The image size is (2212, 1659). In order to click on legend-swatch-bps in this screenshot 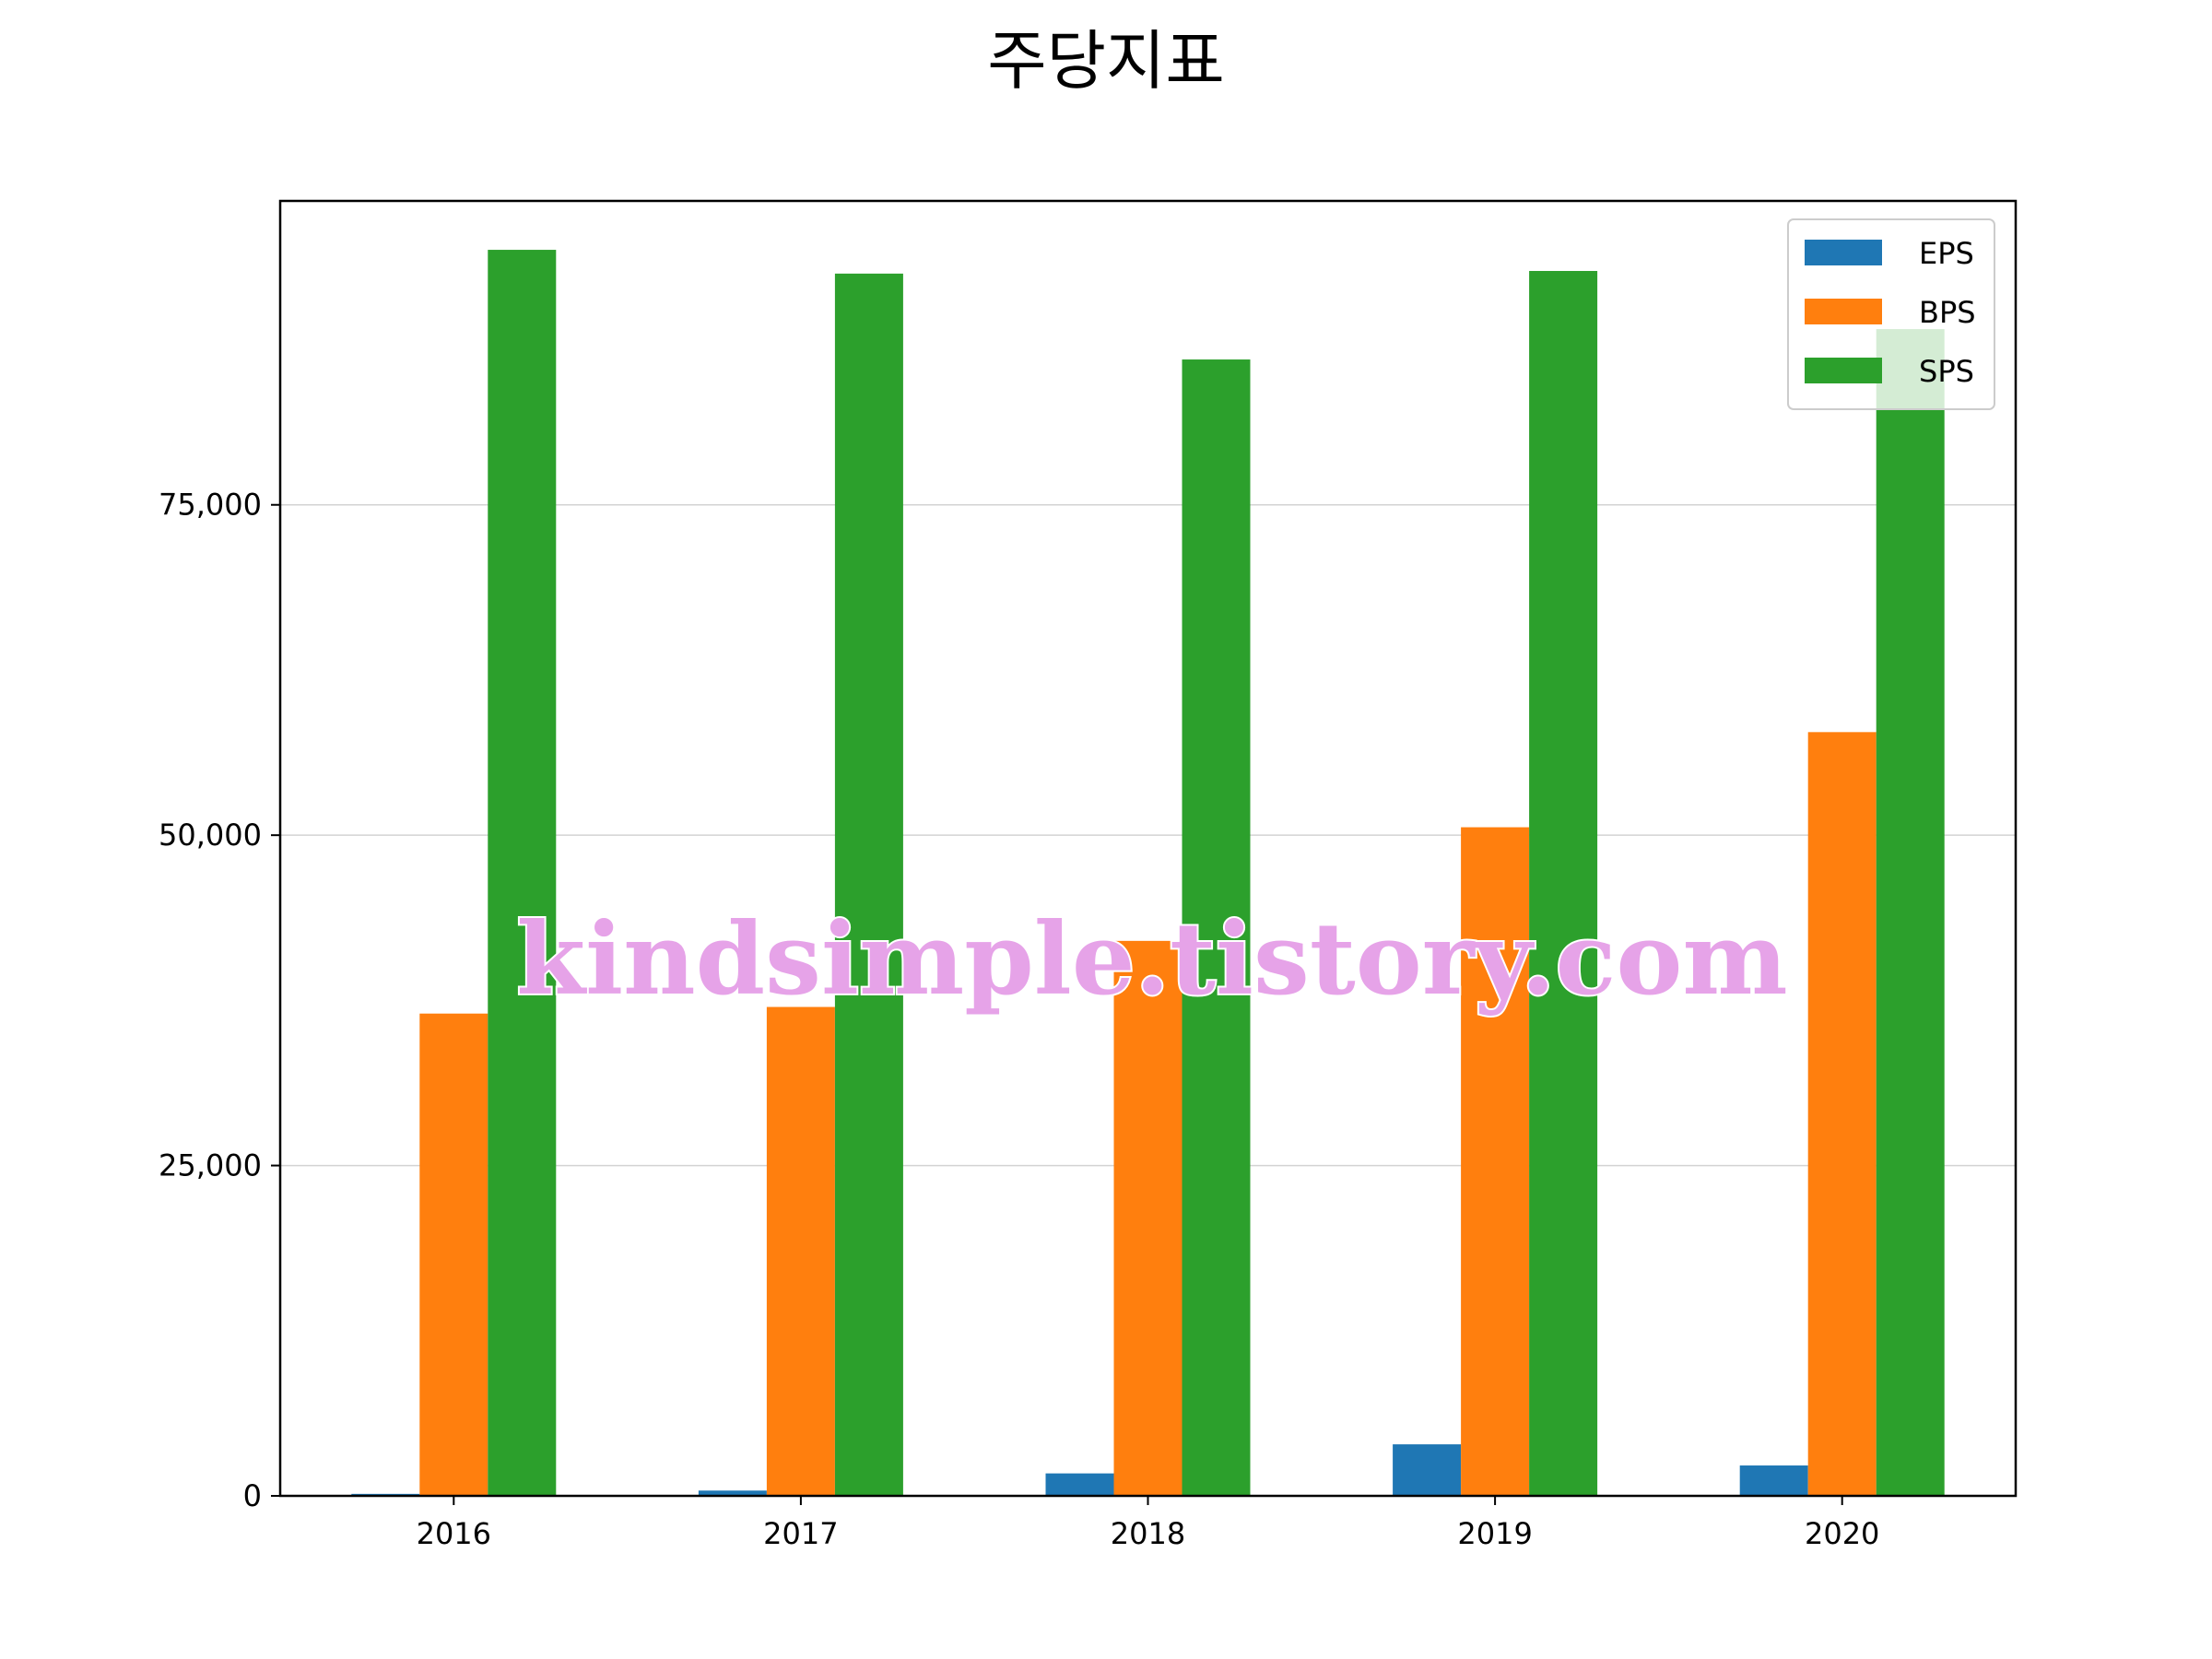, I will do `click(1843, 311)`.